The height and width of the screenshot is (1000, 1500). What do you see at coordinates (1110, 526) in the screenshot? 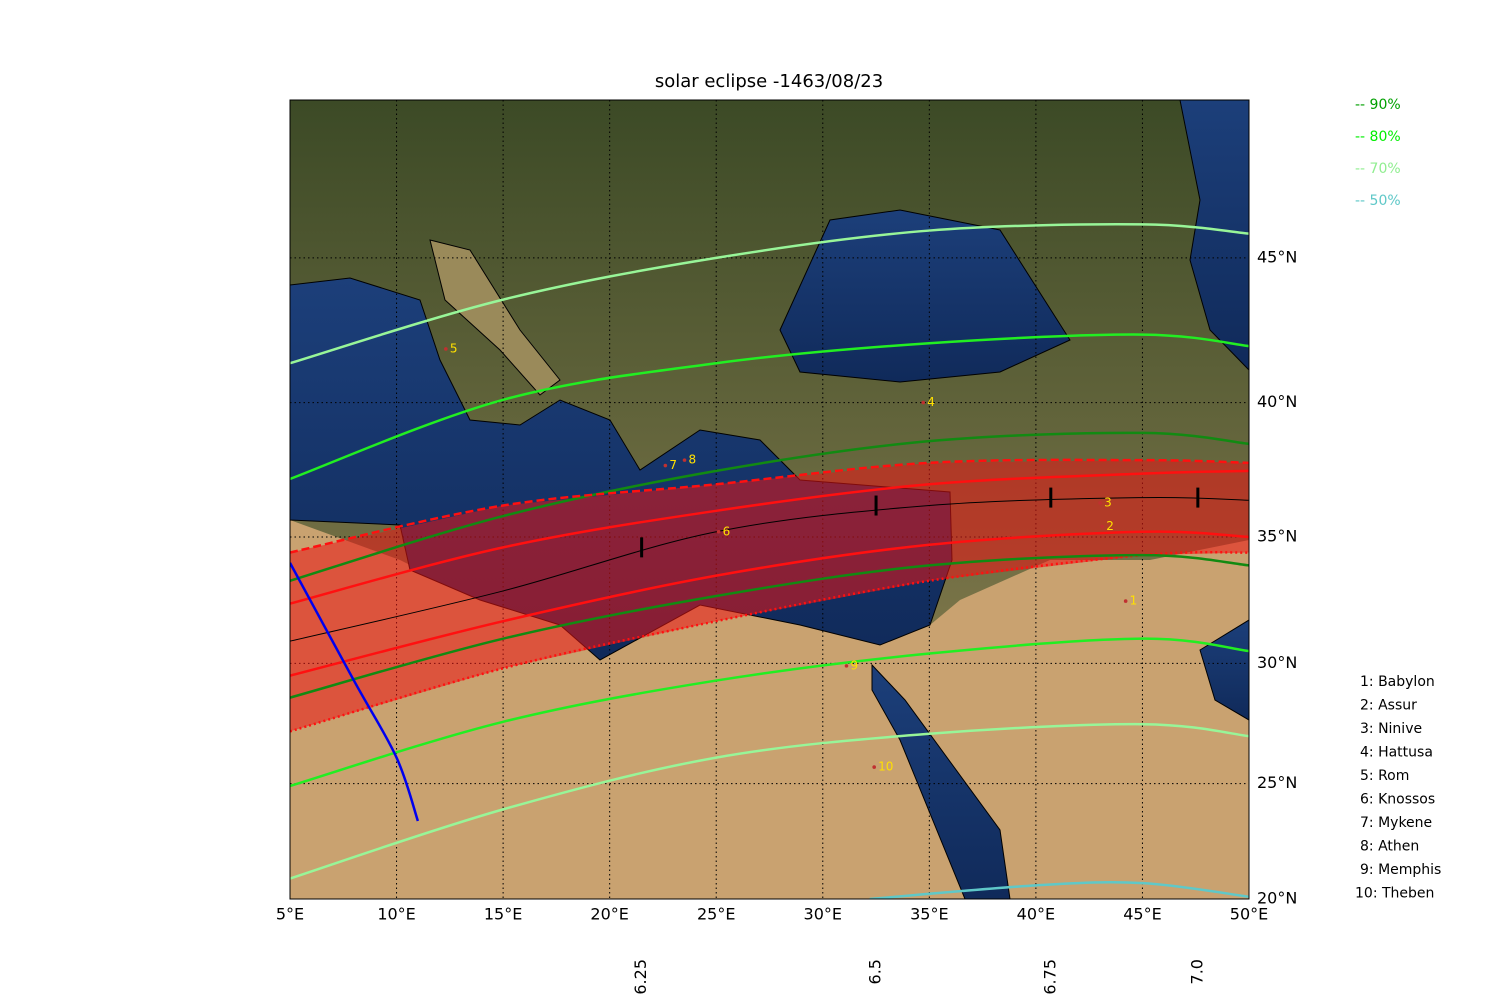
I see `city-number: 2` at bounding box center [1110, 526].